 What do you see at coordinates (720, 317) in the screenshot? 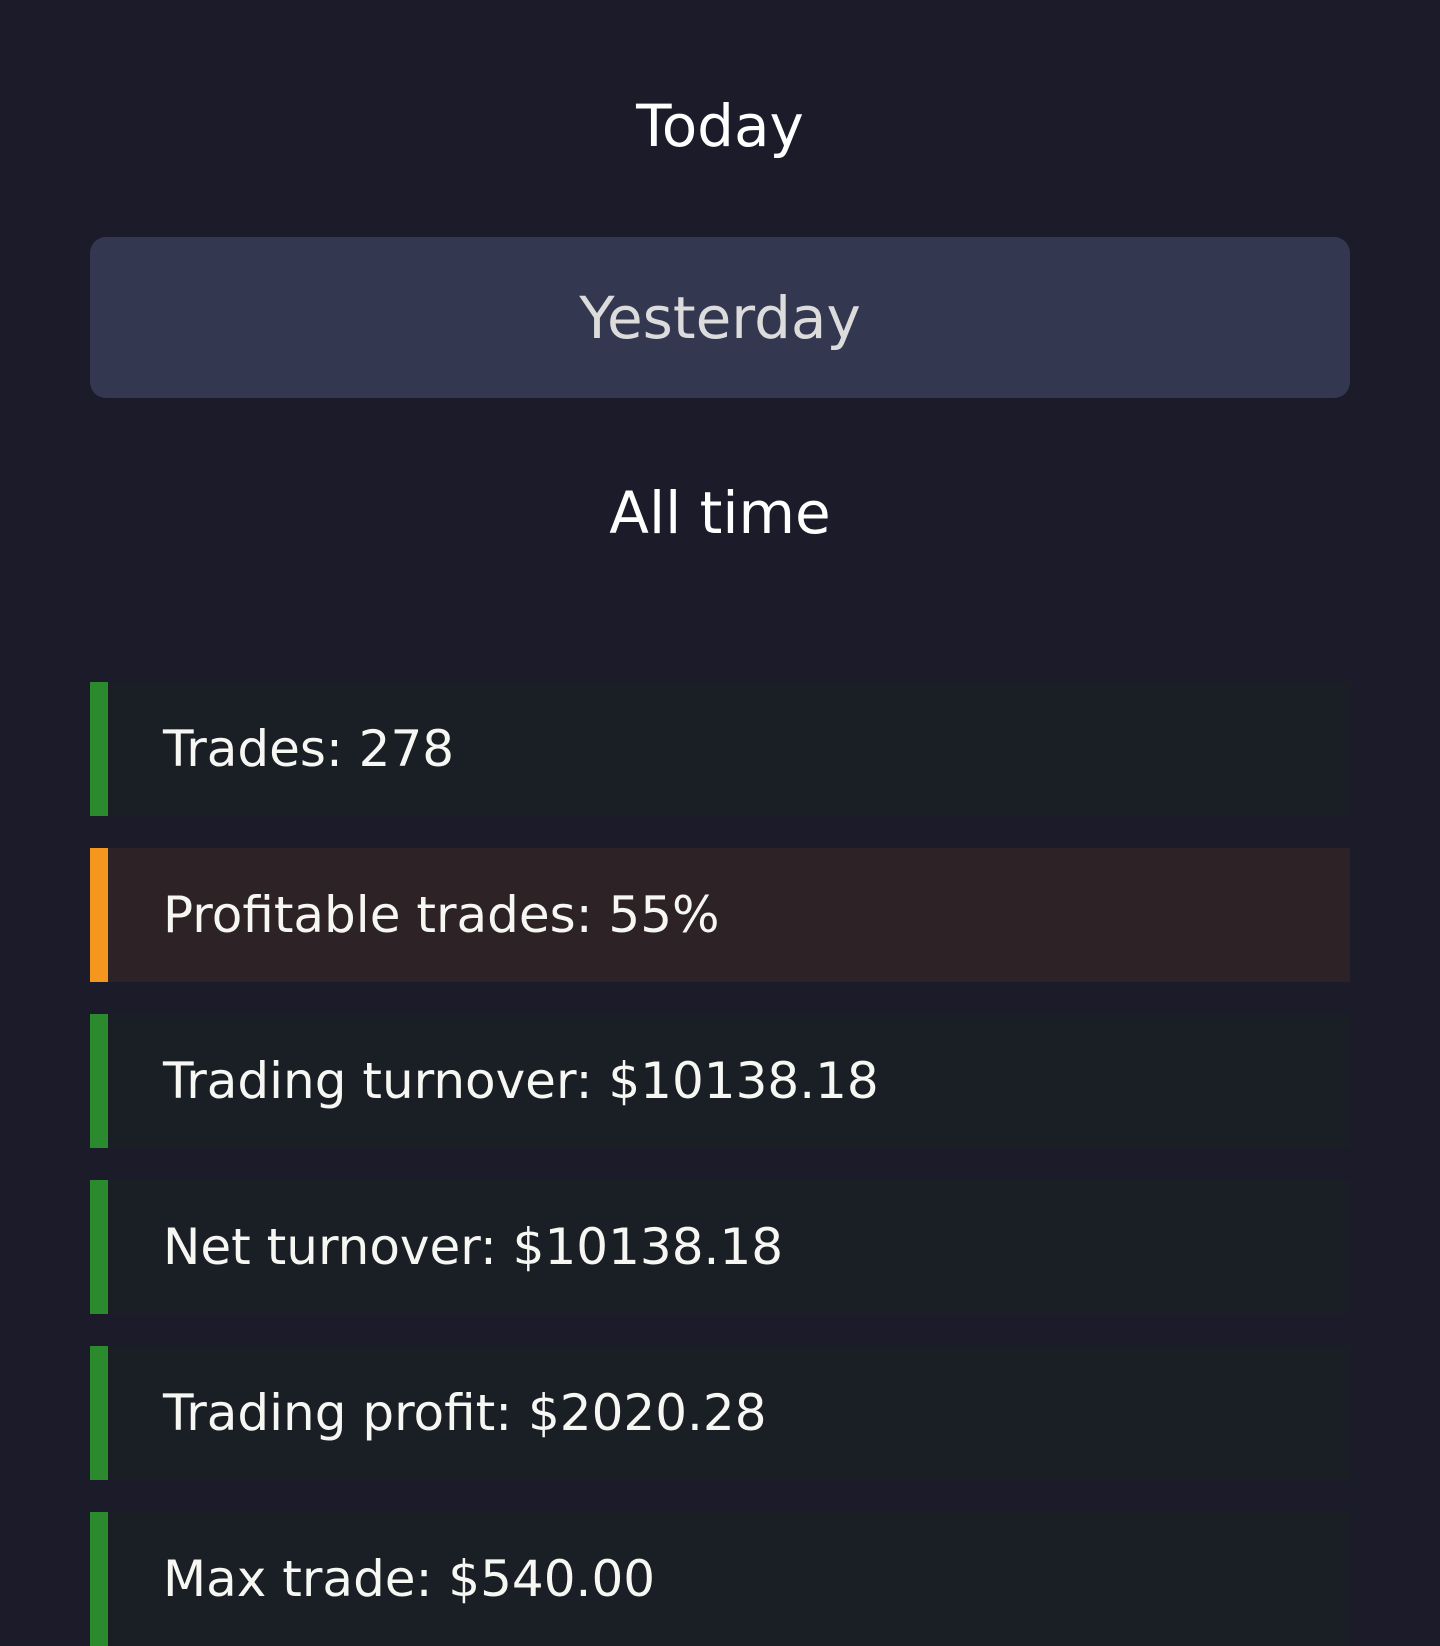
I see `tab-yesterday: Yesterday` at bounding box center [720, 317].